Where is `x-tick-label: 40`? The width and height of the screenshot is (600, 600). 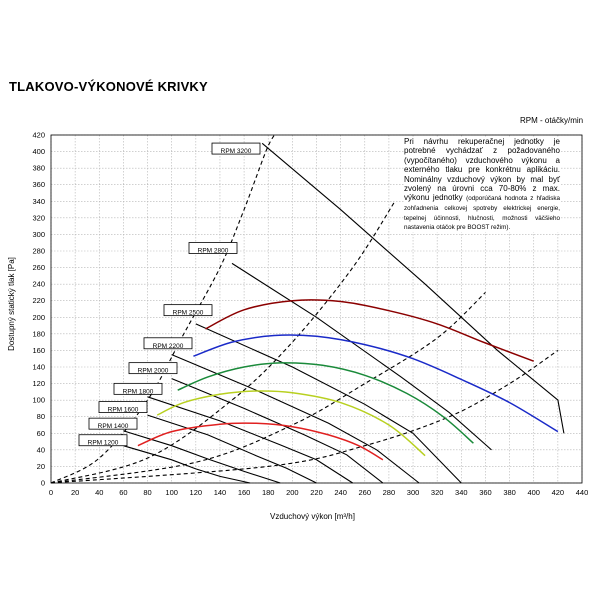 x-tick-label: 40 is located at coordinates (99, 492).